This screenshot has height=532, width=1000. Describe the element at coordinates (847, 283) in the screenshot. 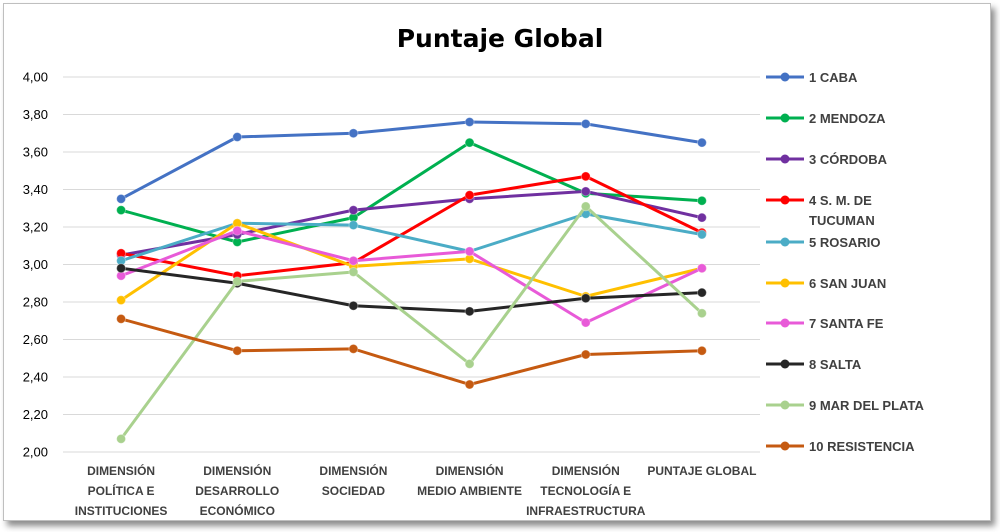

I see `legend-label: 6 SAN JUAN` at that location.